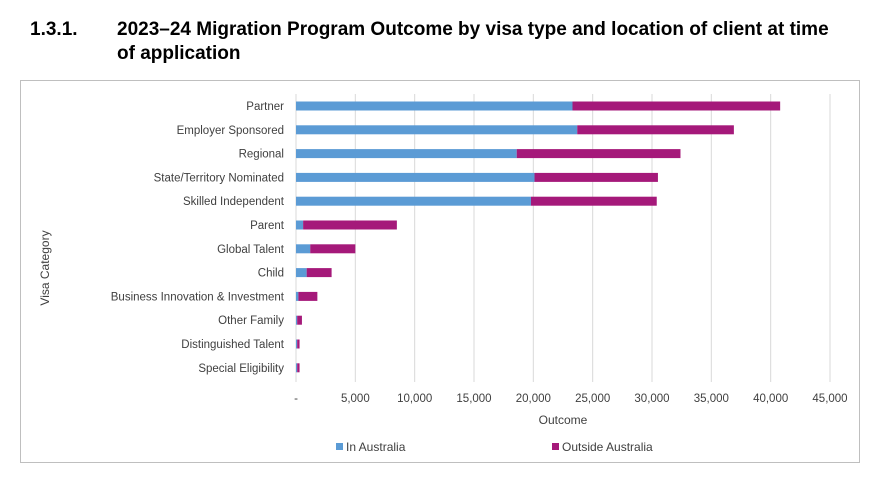 This screenshot has width=877, height=486. I want to click on category-label: Distinguished Talent, so click(233, 345).